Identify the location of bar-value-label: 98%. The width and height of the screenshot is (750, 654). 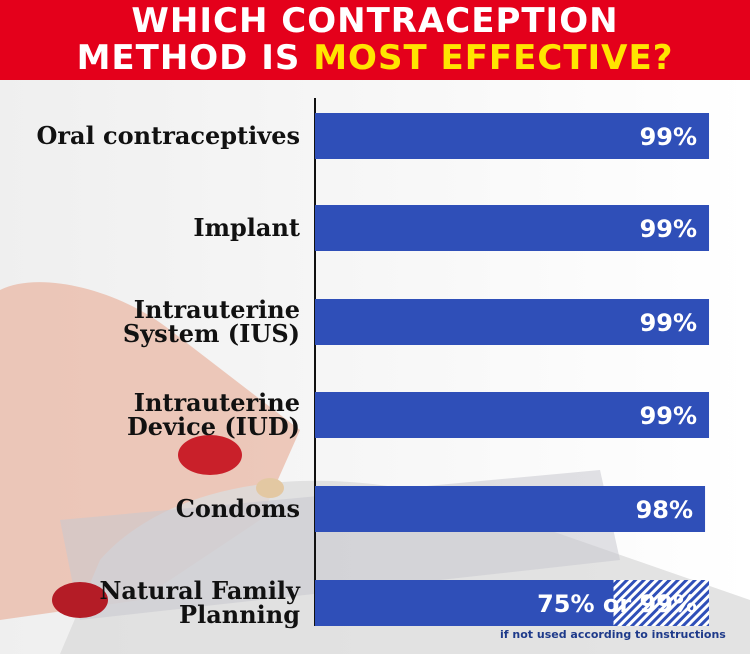
(664, 510).